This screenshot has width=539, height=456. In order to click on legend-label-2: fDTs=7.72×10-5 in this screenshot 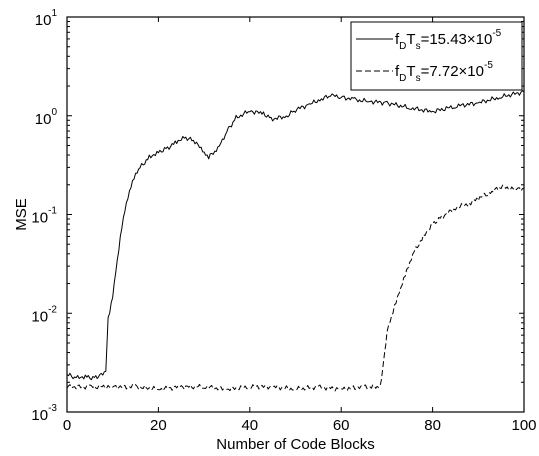, I will do `click(444, 72)`.